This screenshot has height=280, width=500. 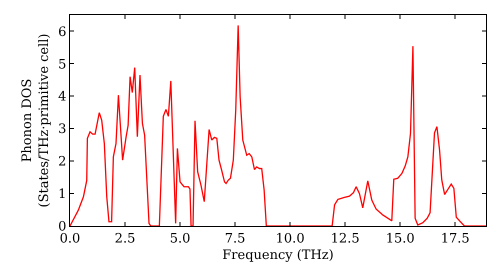 What do you see at coordinates (70, 239) in the screenshot?
I see `x-tick-label: 0.0` at bounding box center [70, 239].